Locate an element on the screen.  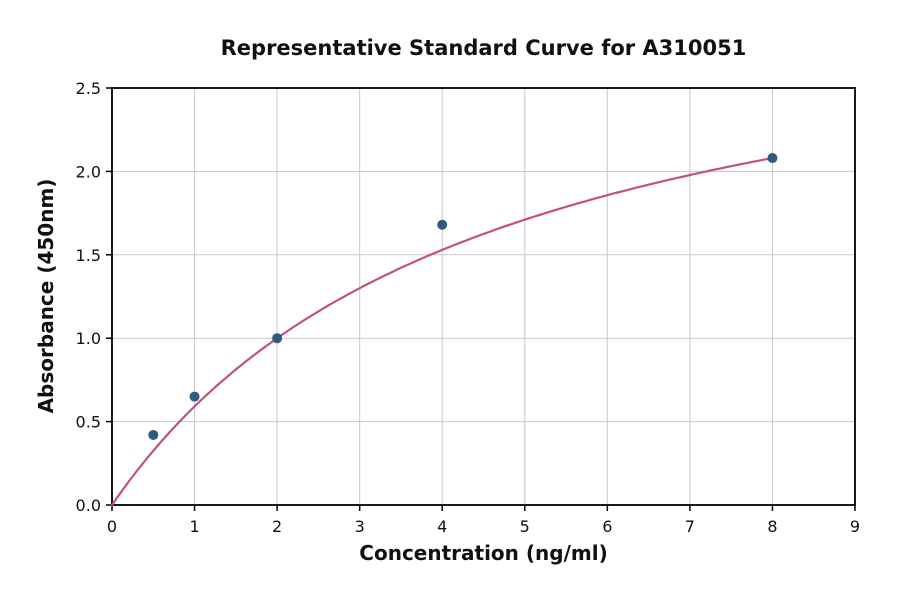
x-tick-label: 3 is located at coordinates (360, 526).